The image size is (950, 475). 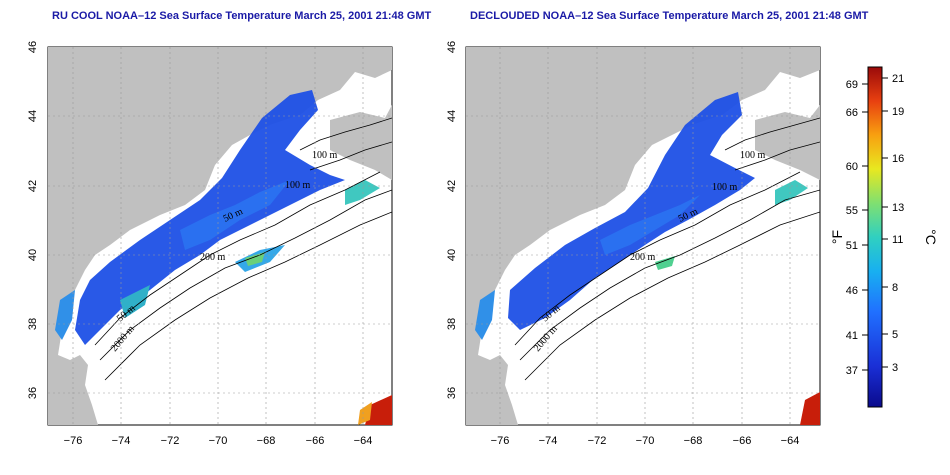 What do you see at coordinates (852, 371) in the screenshot?
I see `f-tick-label: 37` at bounding box center [852, 371].